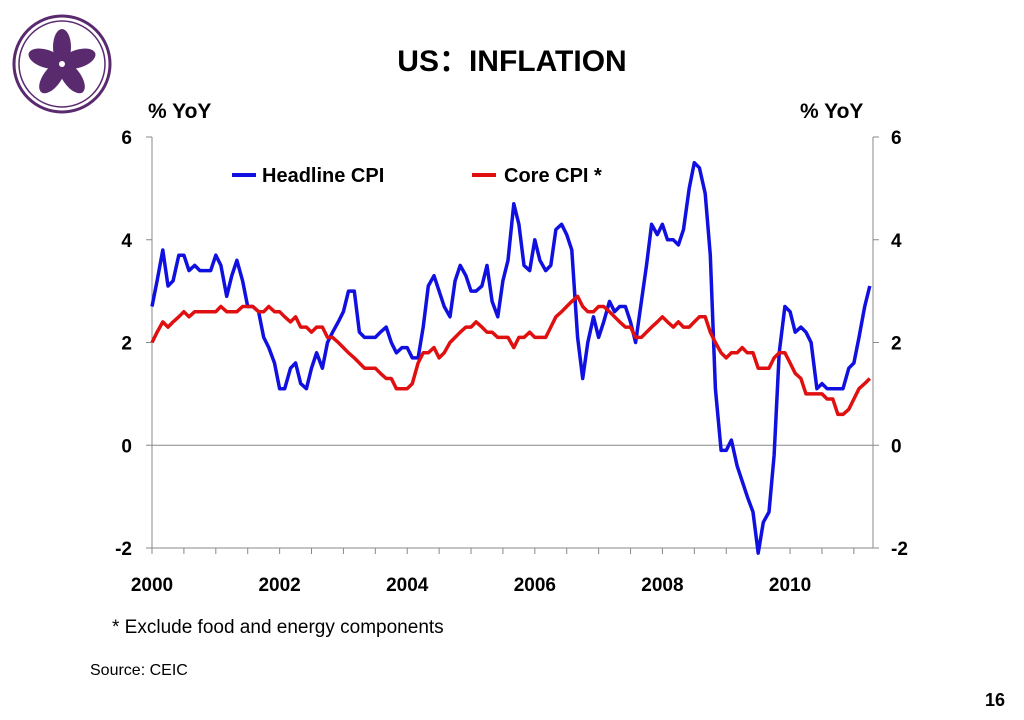 The width and height of the screenshot is (1024, 720). Describe the element at coordinates (995, 700) in the screenshot. I see `page-number: 16` at that location.